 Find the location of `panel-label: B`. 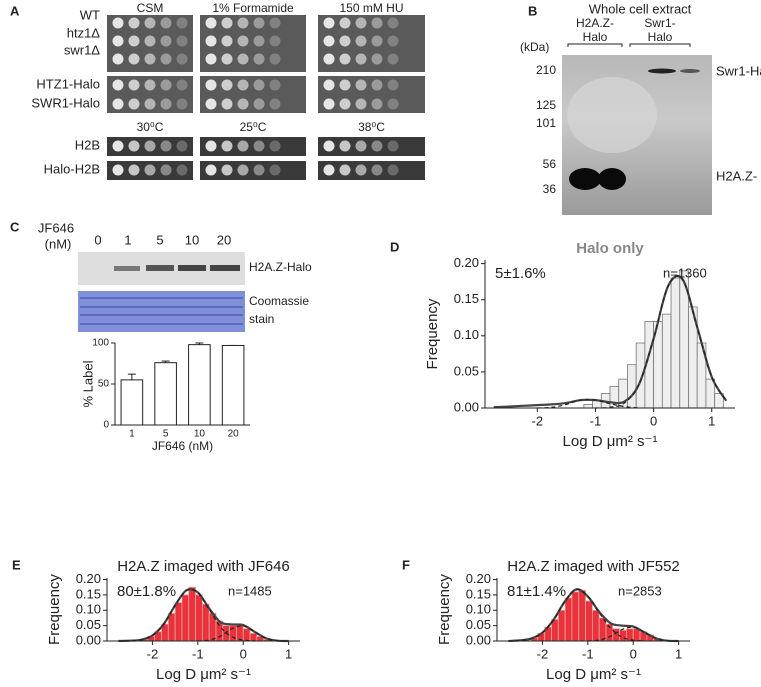

panel-label: B is located at coordinates (532, 10).